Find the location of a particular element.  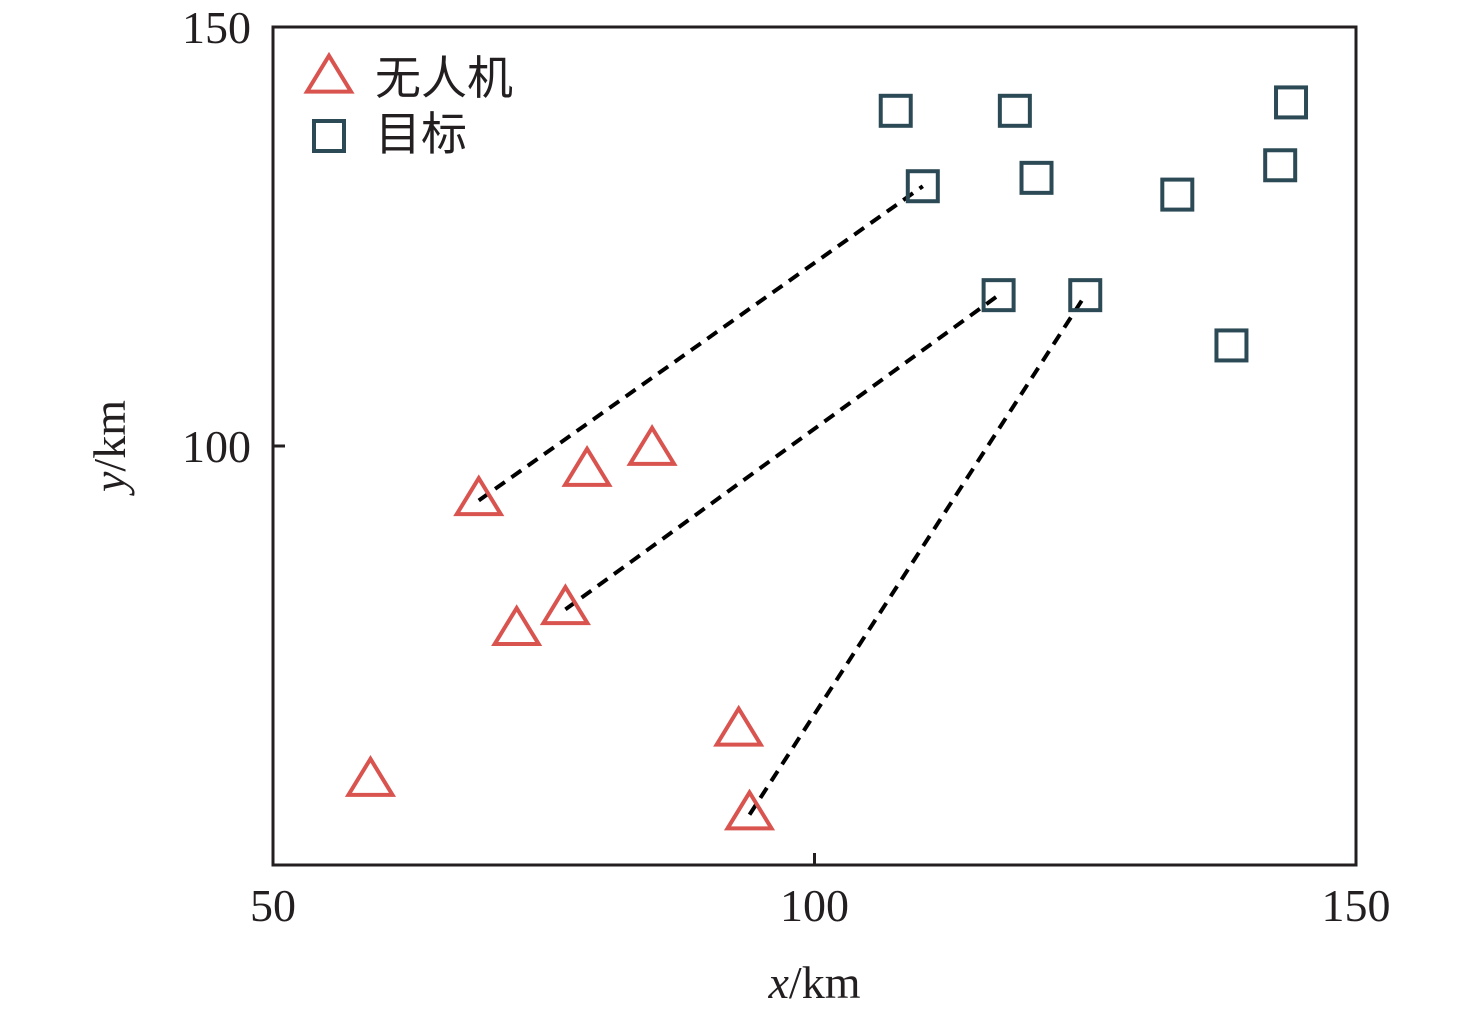

x-axis-var: x is located at coordinates (779, 982).